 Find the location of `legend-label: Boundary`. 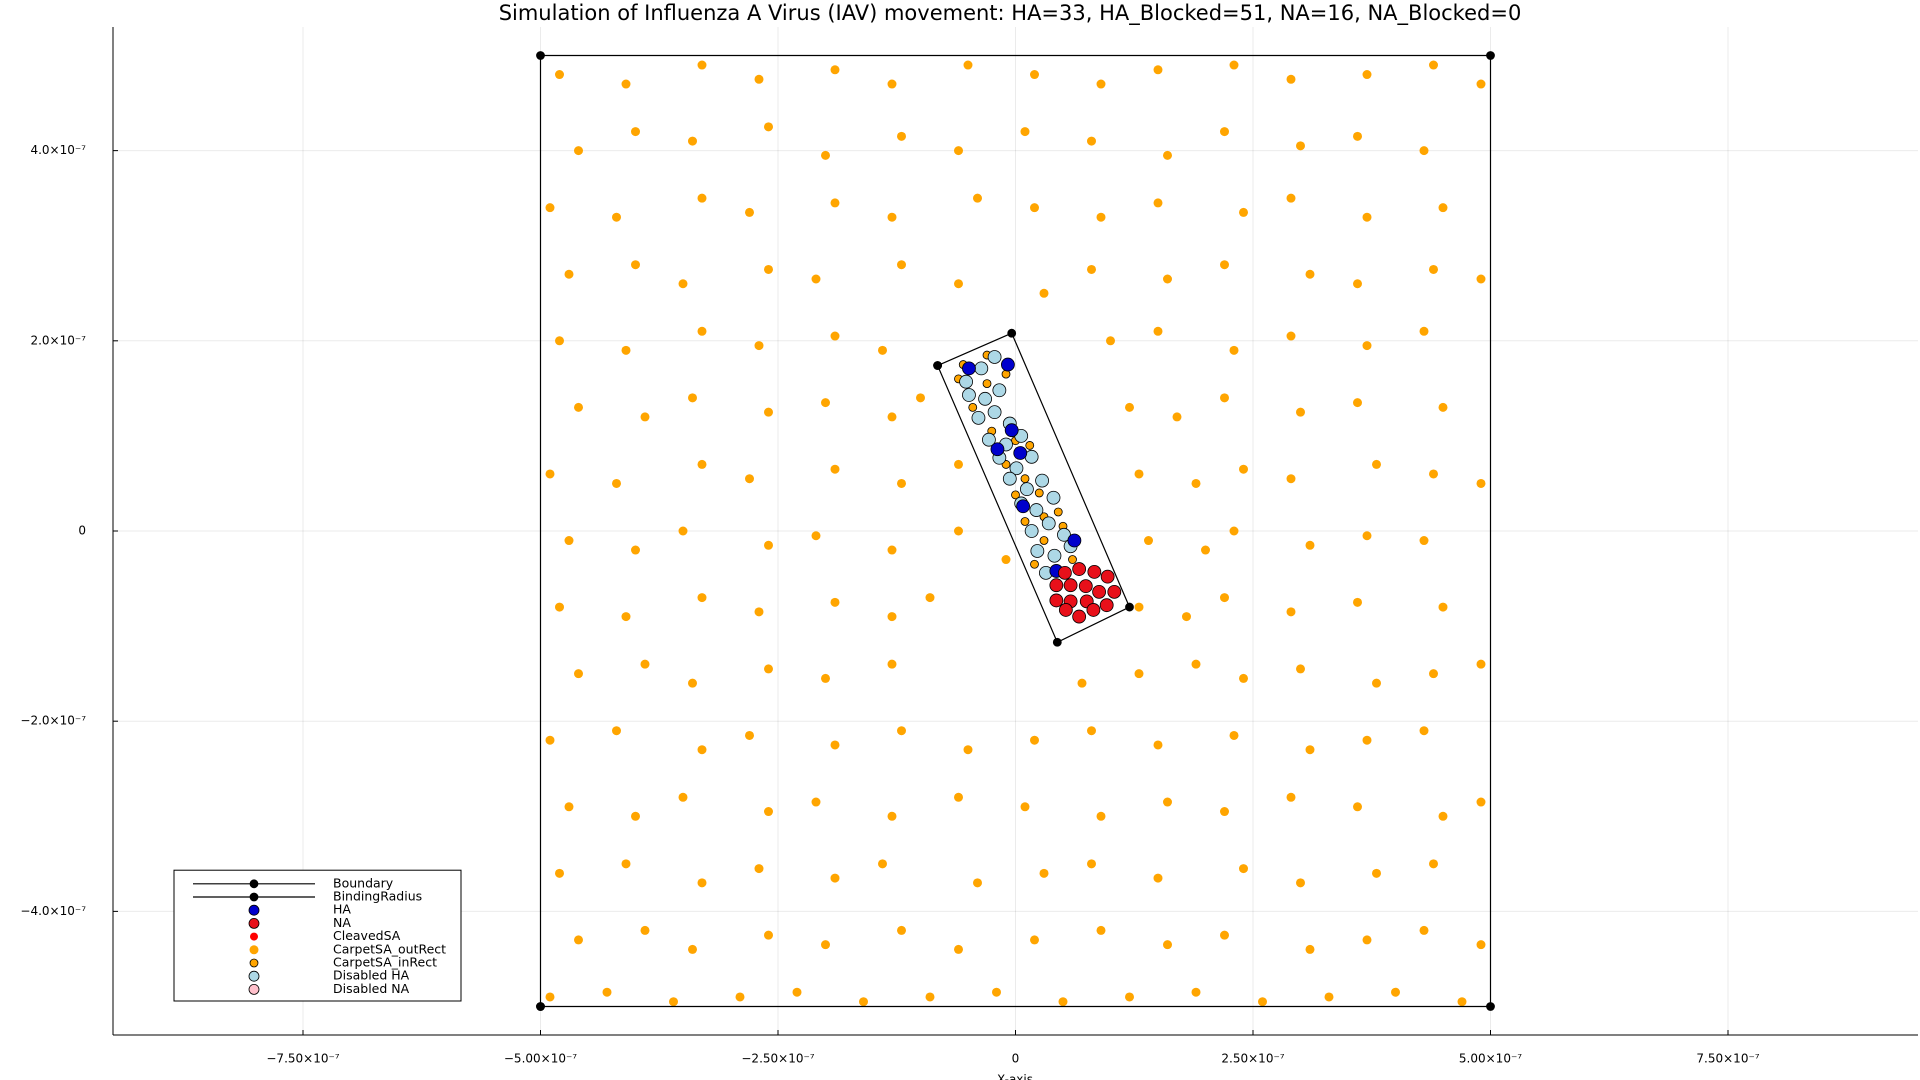

legend-label: Boundary is located at coordinates (363, 882).